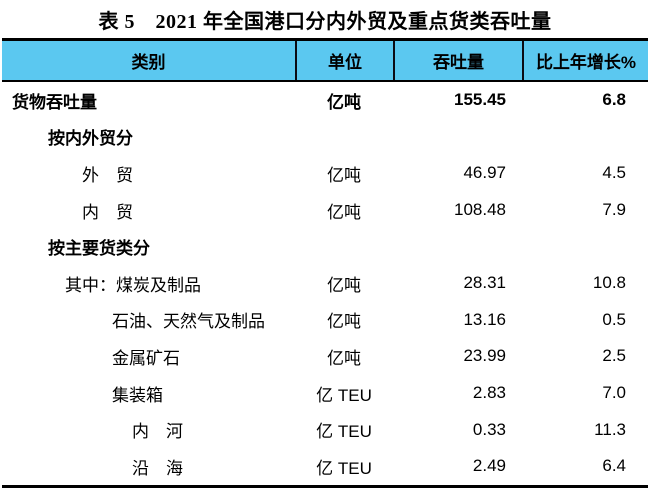 The image size is (650, 493). Describe the element at coordinates (614, 466) in the screenshot. I see `growth-cell: 6.4` at that location.